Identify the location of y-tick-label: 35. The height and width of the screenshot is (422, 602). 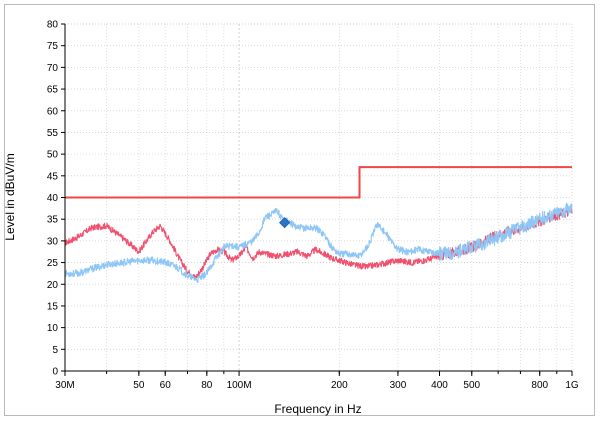
(53, 220).